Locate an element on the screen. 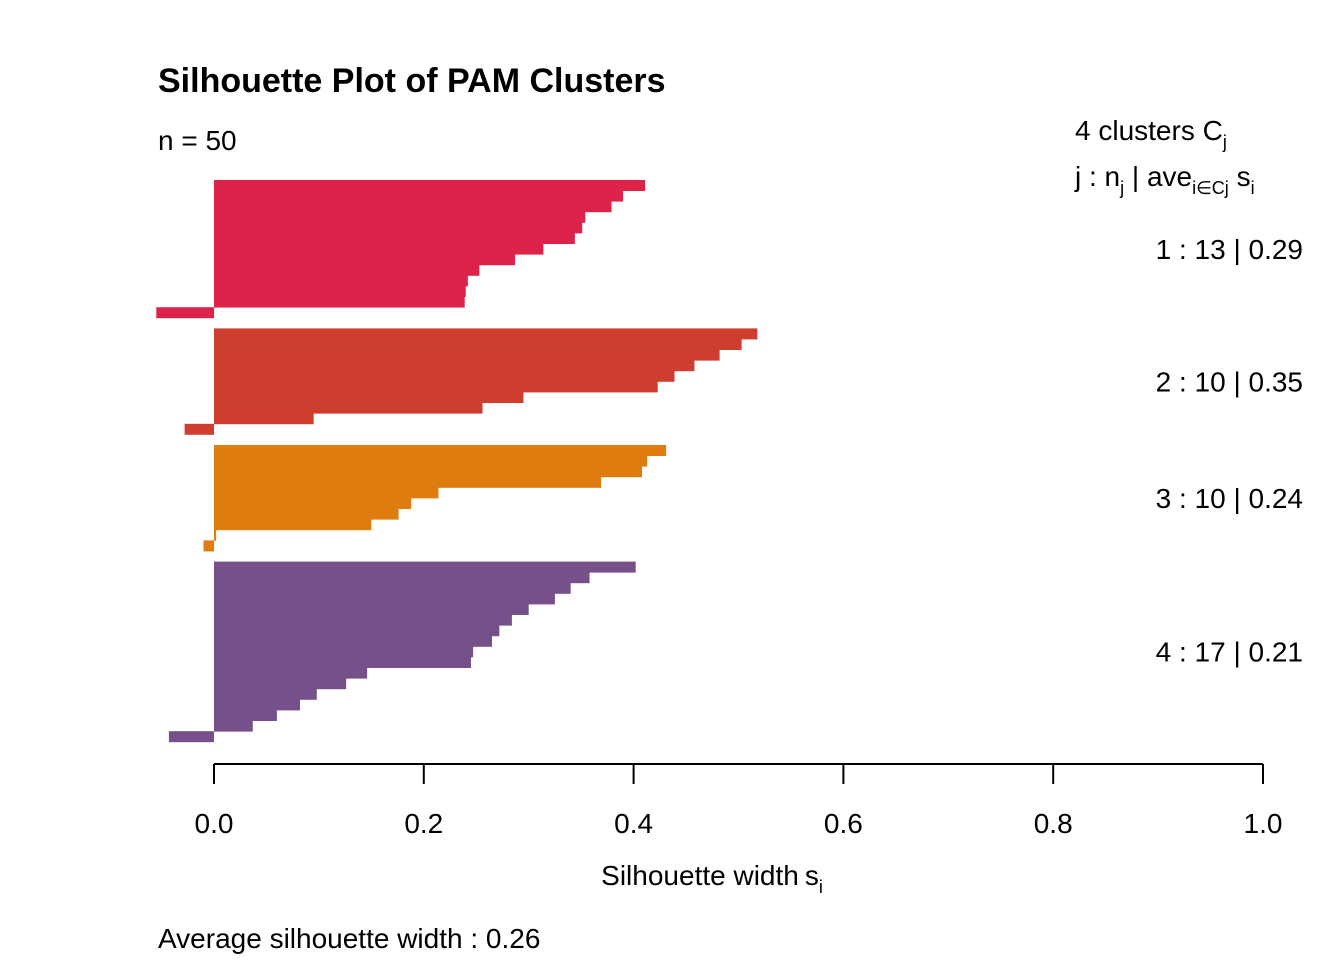 The image size is (1344, 960). x-ticks-group: 0.0 0.2 0.4 0.6 0.8 1.0 is located at coordinates (739, 801).